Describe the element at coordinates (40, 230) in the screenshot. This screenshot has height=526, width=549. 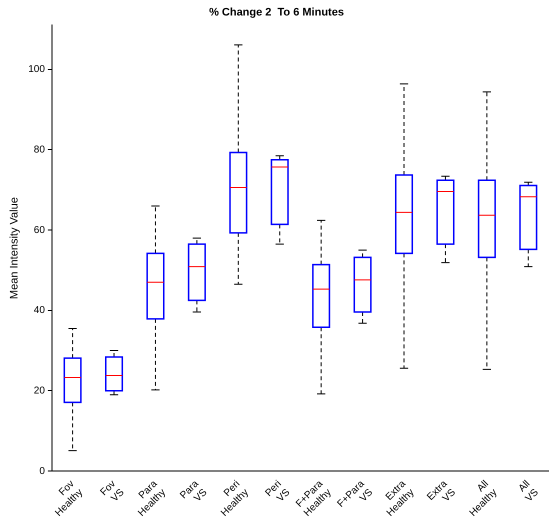
I see `y-tick-label: 60` at that location.